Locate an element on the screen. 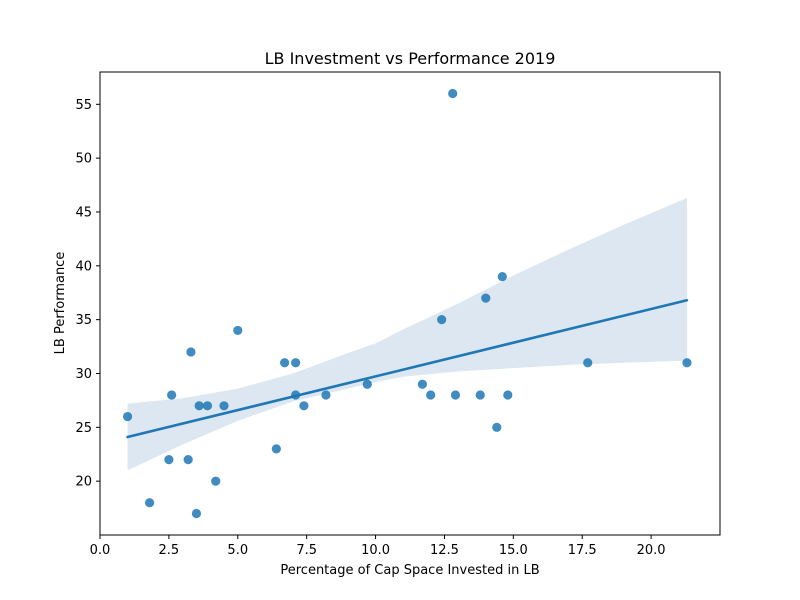 This screenshot has width=800, height=600. chart-title: LB Investment vs Performance 2019 is located at coordinates (410, 58).